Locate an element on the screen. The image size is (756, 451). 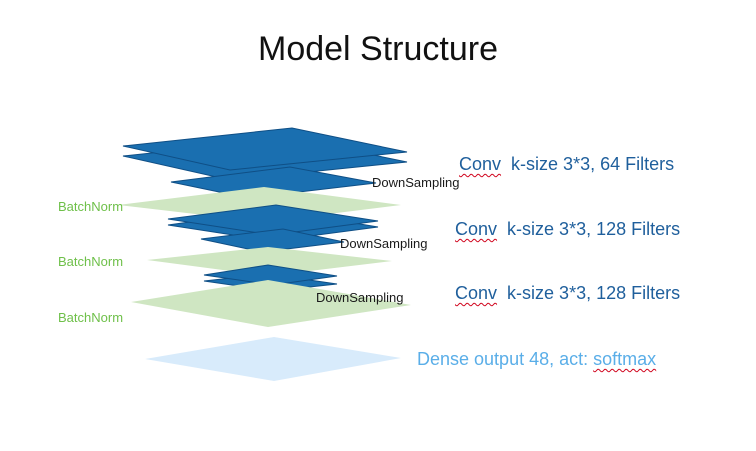
conv-word-3: Conv is located at coordinates (476, 293).